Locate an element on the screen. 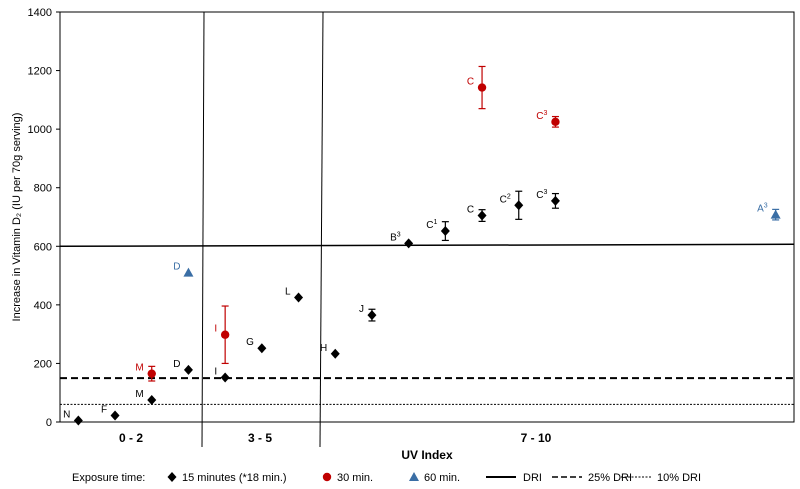 This screenshot has width=800, height=489. y-tick-label: 0 is located at coordinates (49, 423).